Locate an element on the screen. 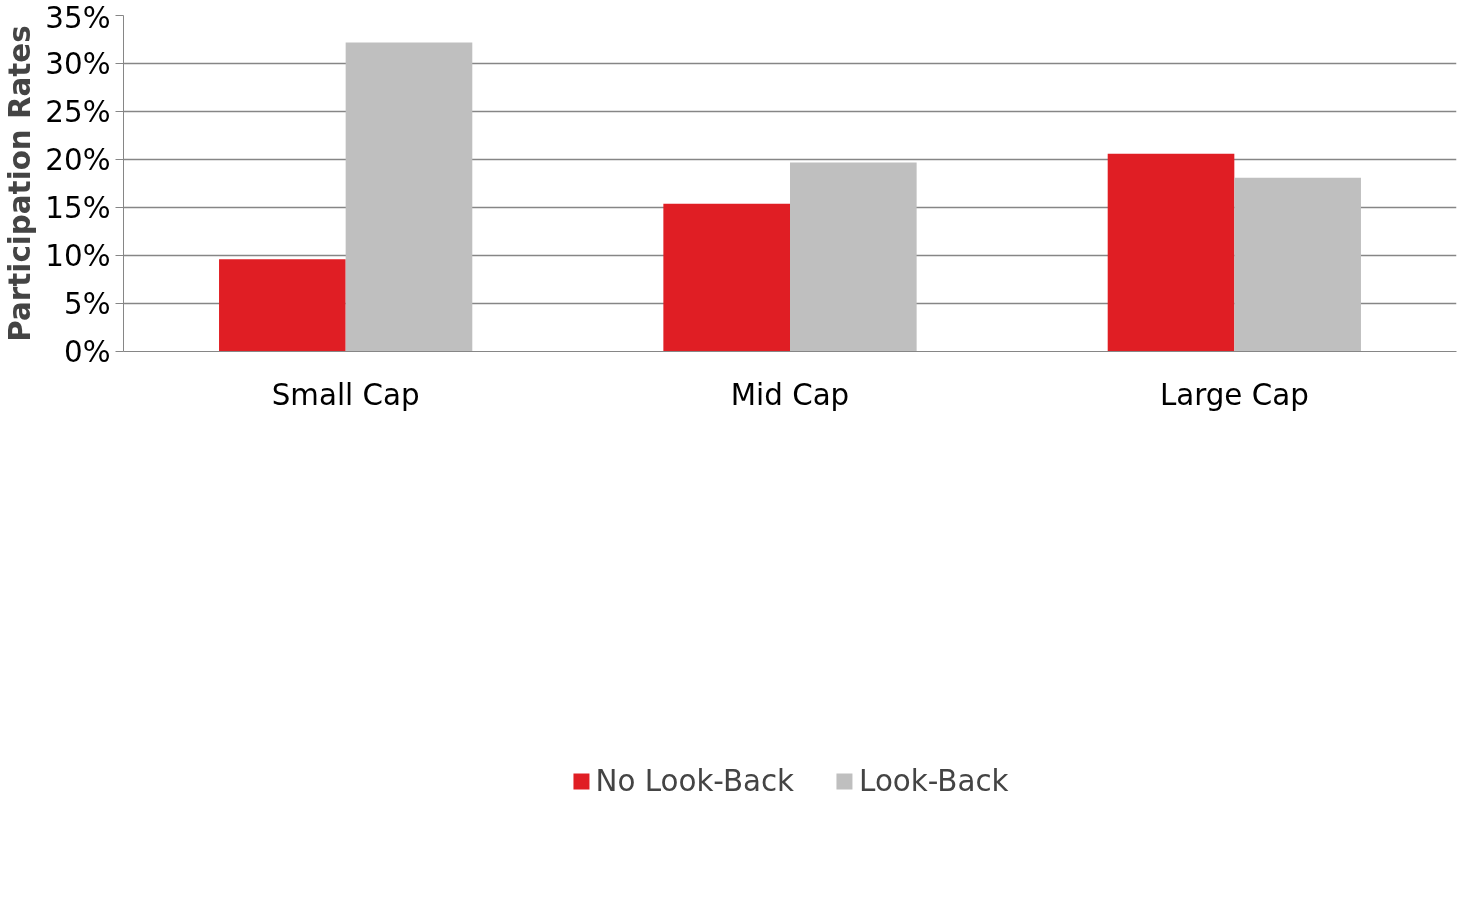 This screenshot has width=1466, height=914. y-tick-label: 30% is located at coordinates (78, 63).